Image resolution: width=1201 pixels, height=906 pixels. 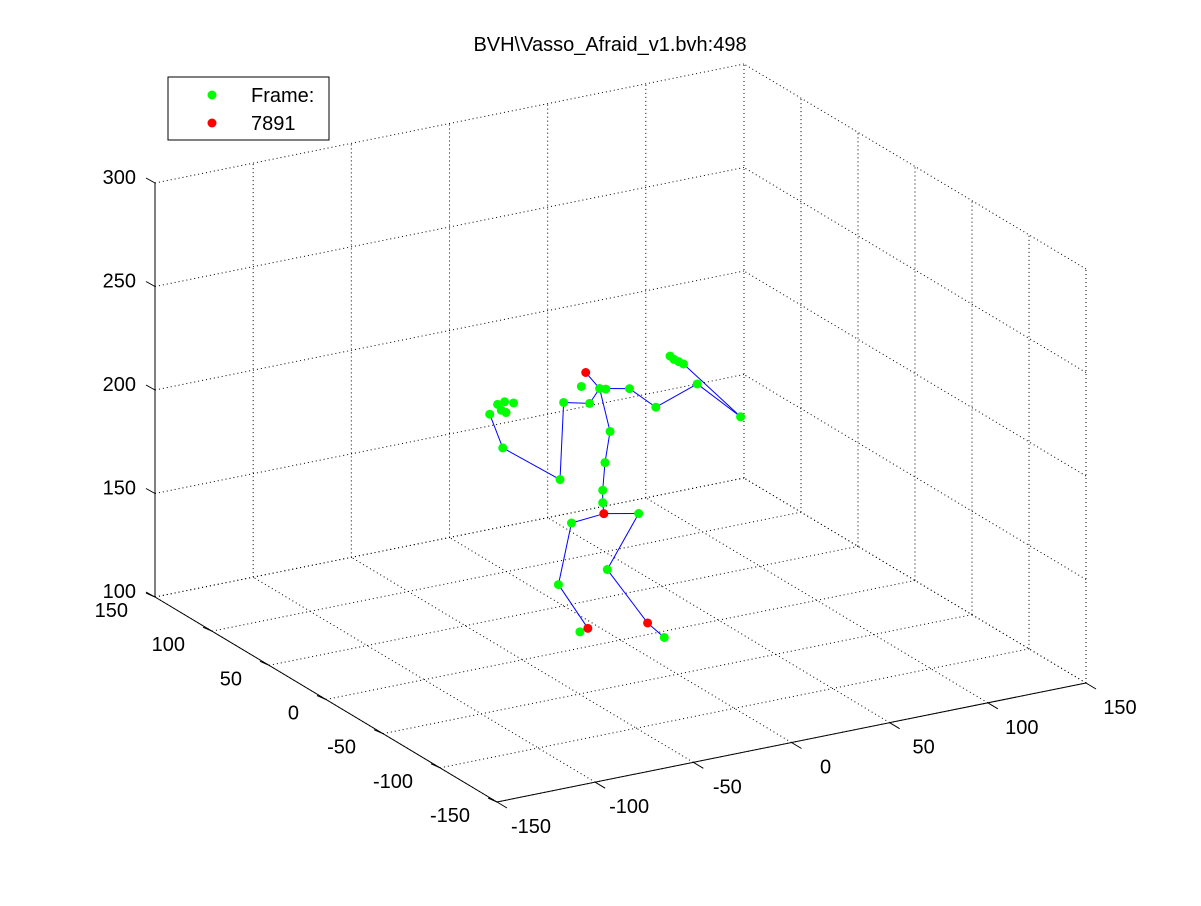 What do you see at coordinates (531, 827) in the screenshot?
I see `x-tick-label: -150` at bounding box center [531, 827].